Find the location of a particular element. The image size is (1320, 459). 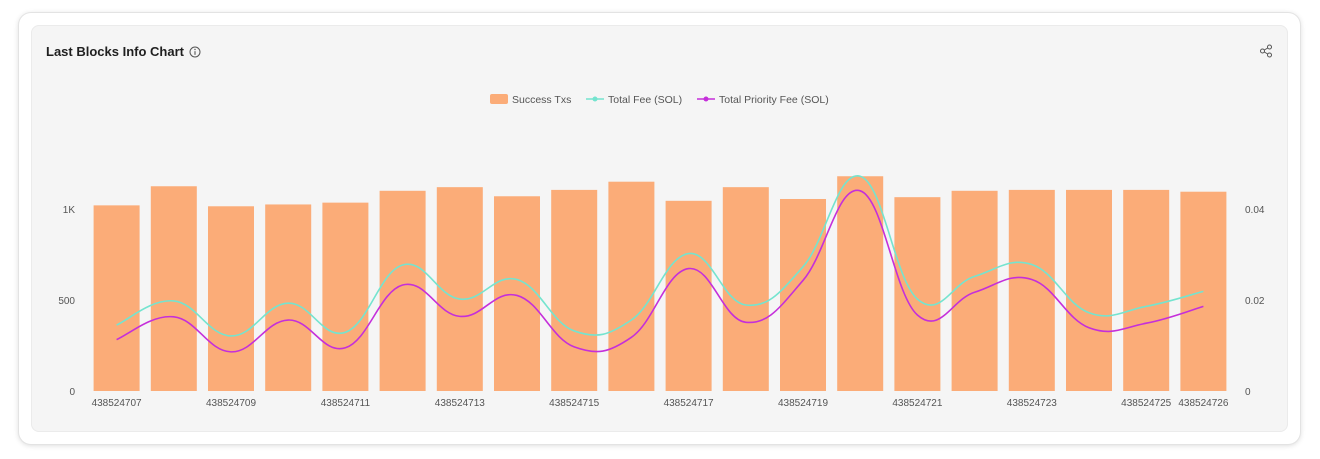

legend-label: Total Priority Fee (SOL) is located at coordinates (774, 100).